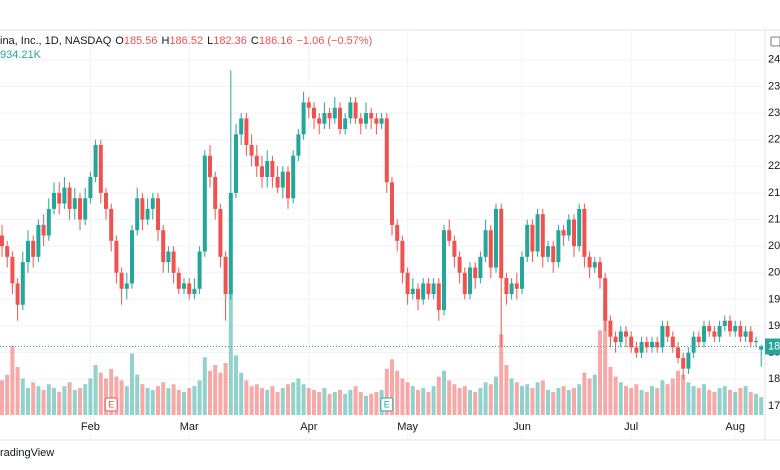 The image size is (780, 470). I want to click on volume-value: 934.21K, so click(20, 55).